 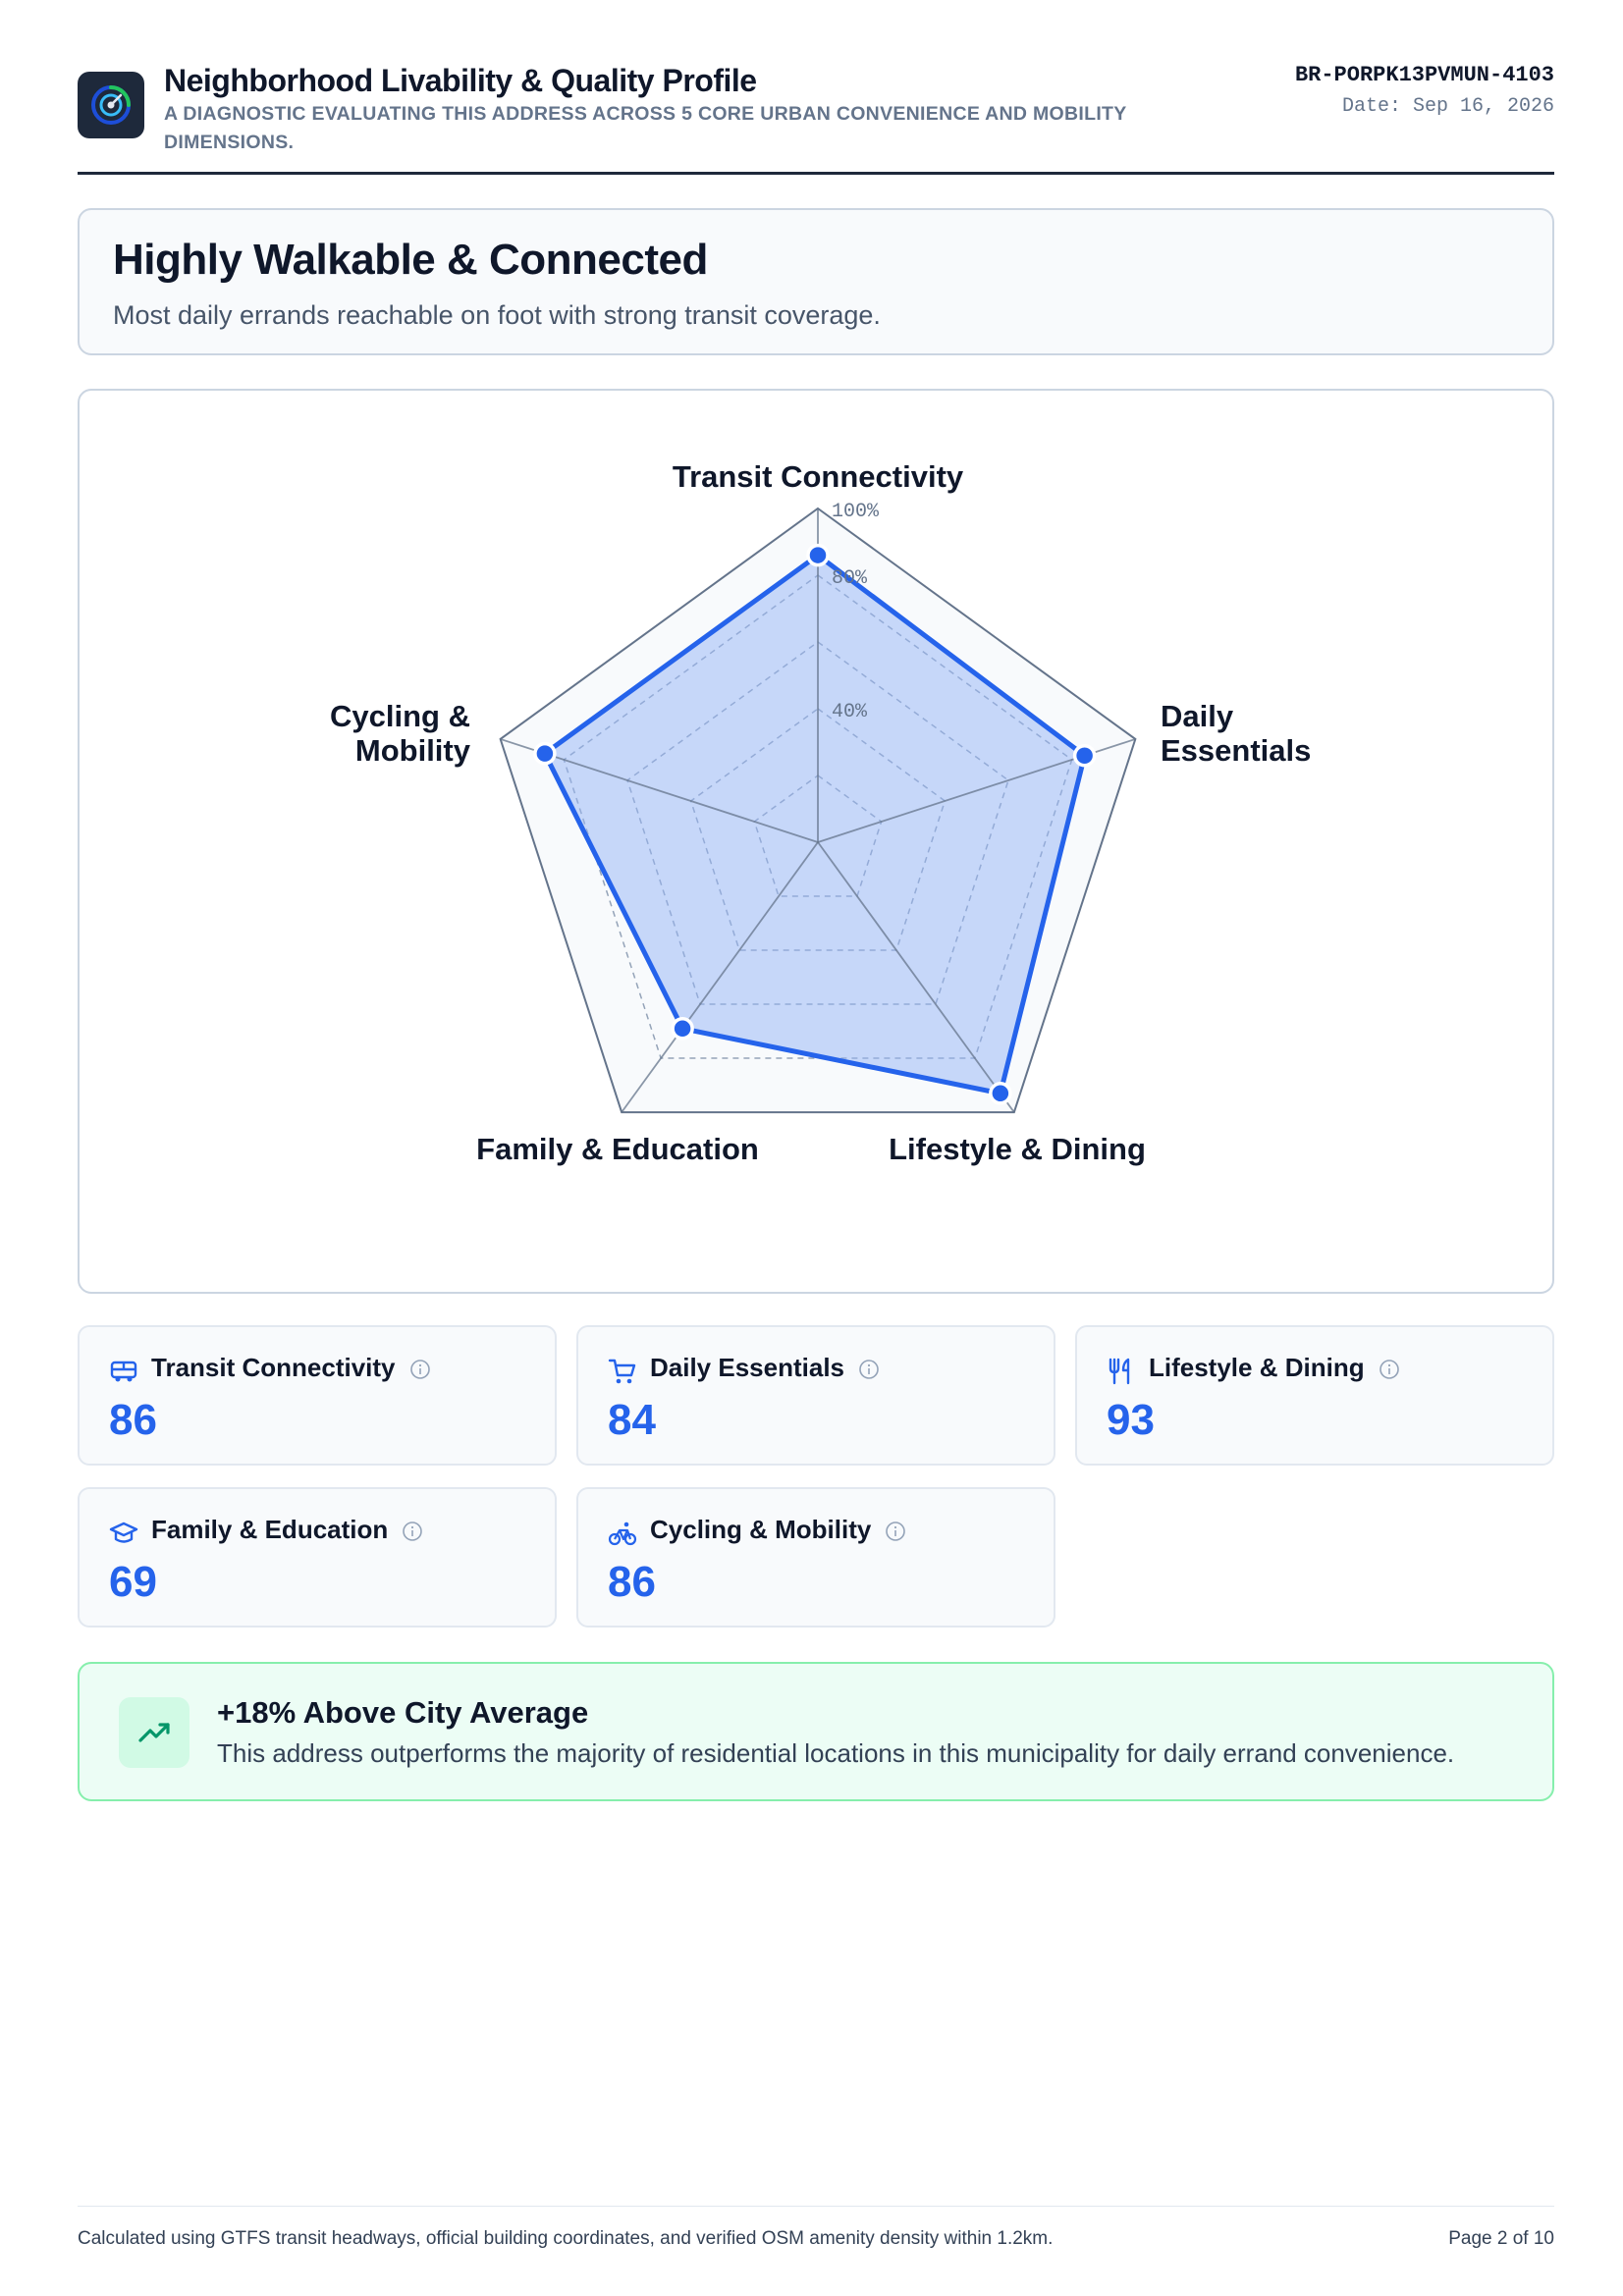 I want to click on bus-icon, so click(x=123, y=1371).